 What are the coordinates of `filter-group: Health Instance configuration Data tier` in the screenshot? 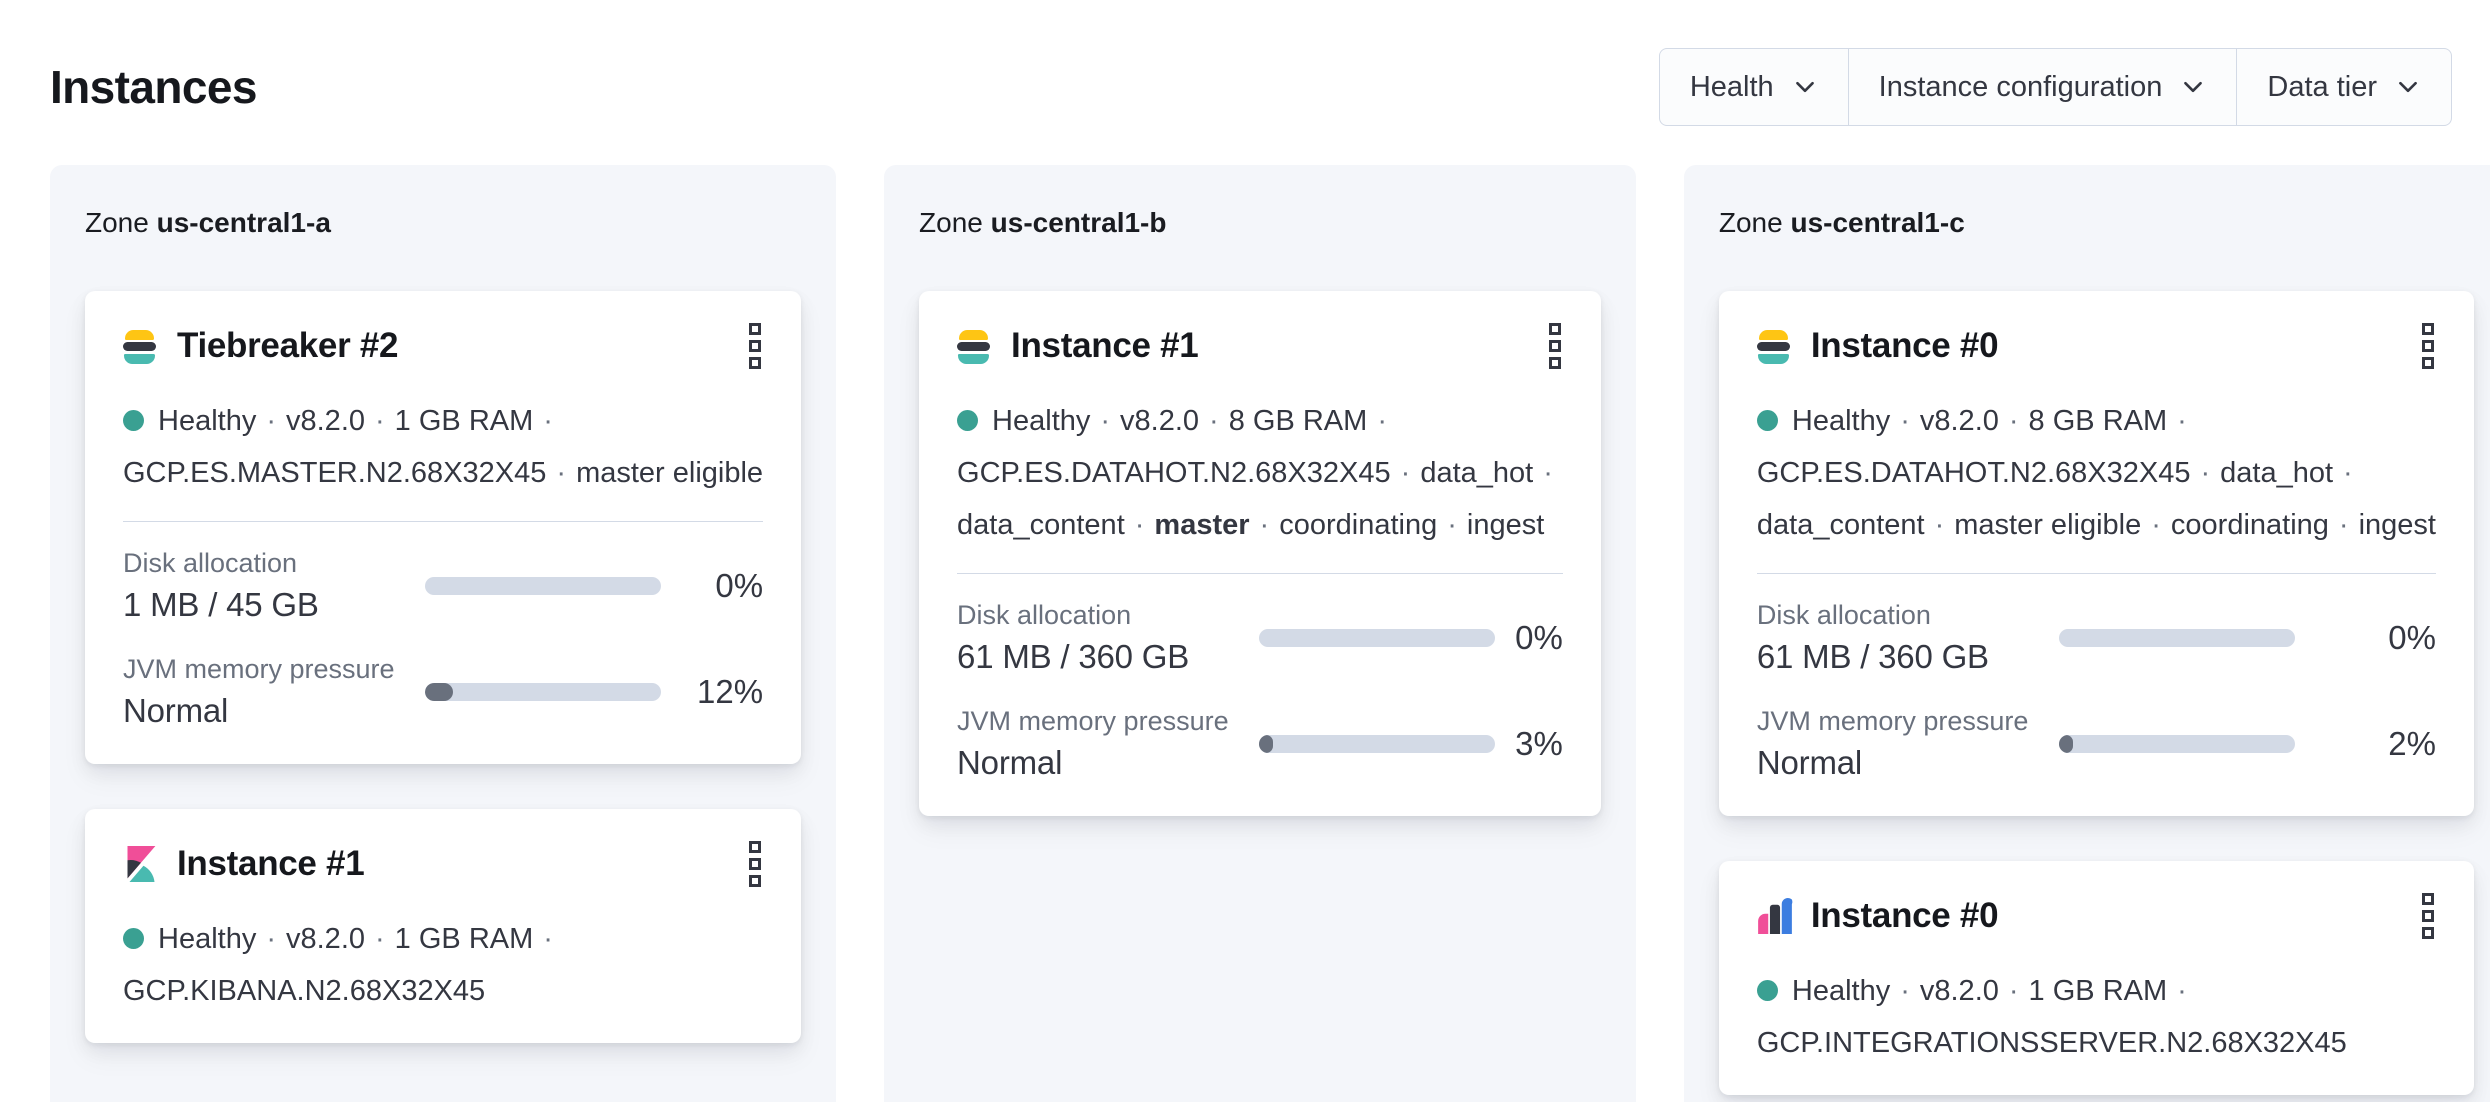 It's located at (2055, 87).